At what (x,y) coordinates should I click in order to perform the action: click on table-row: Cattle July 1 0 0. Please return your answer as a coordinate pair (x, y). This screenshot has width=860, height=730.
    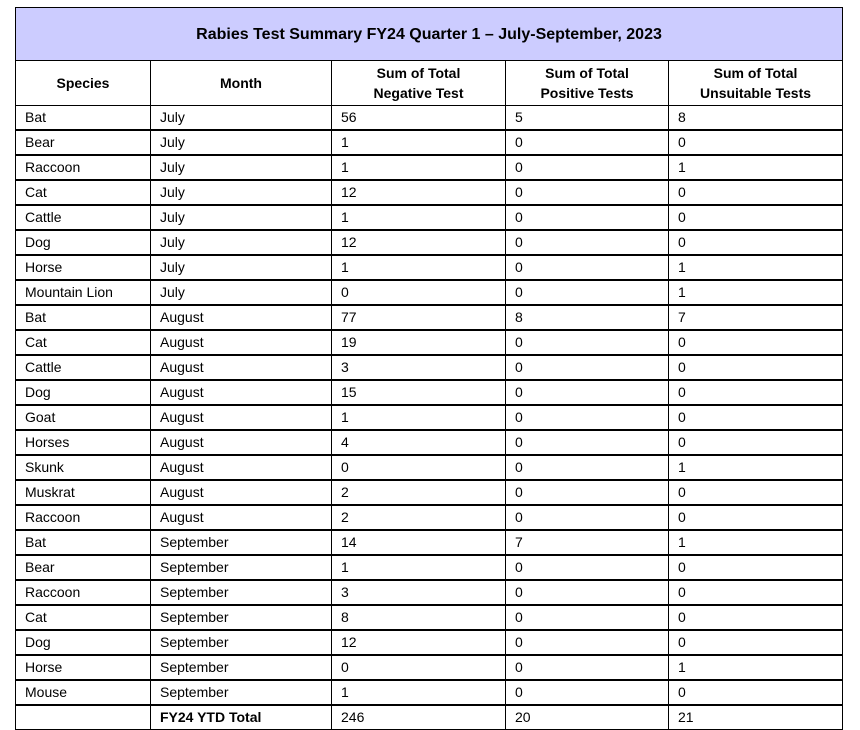
    Looking at the image, I should click on (429, 217).